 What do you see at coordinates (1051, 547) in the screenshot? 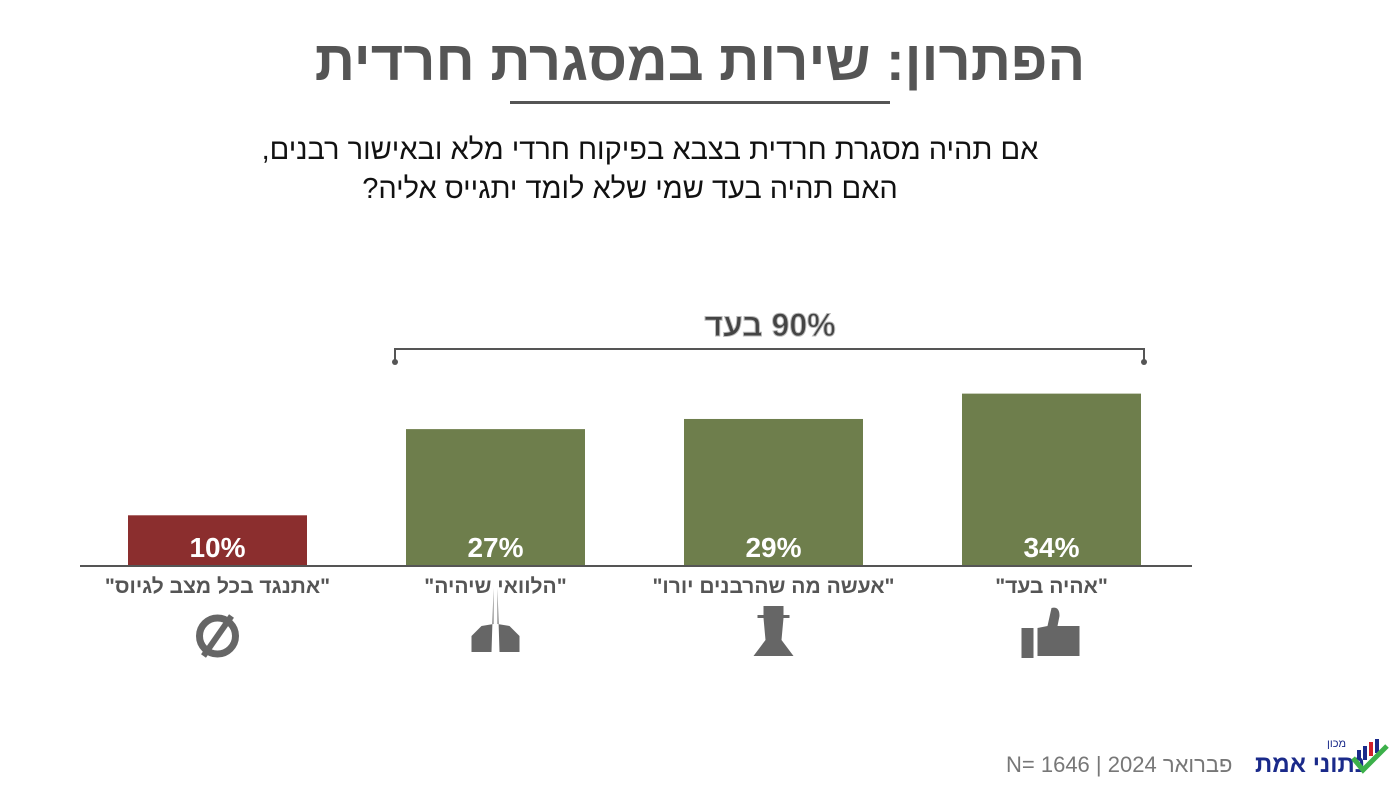
I see `bar-value-label: 34%` at bounding box center [1051, 547].